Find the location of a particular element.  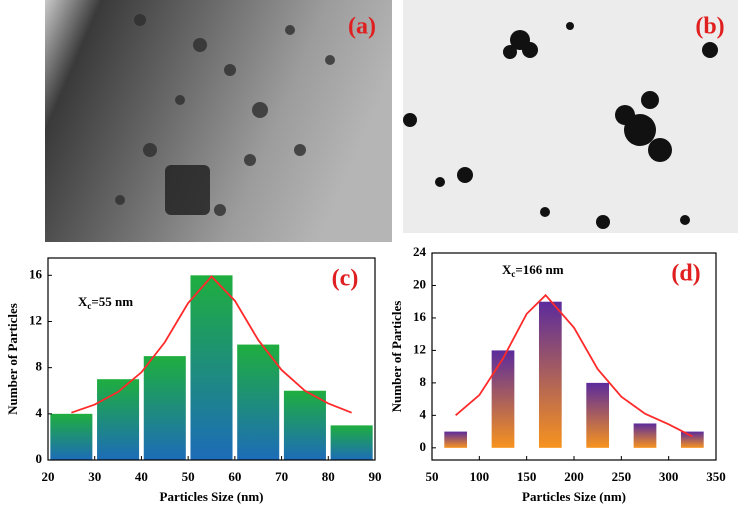

x-tick-label: 300 is located at coordinates (669, 476).